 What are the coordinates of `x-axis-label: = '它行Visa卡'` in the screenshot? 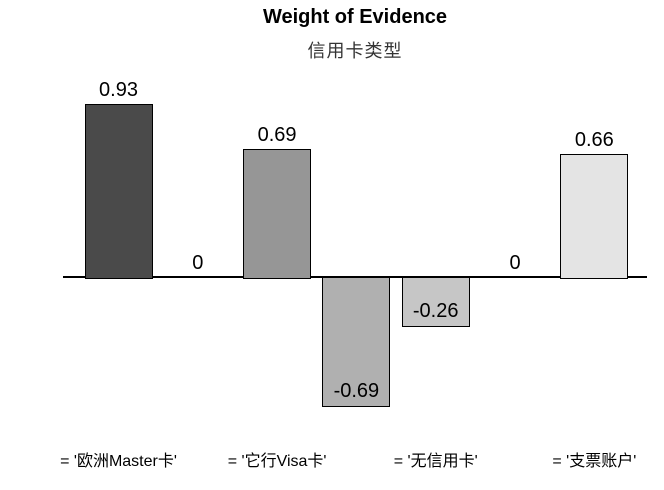 It's located at (277, 461).